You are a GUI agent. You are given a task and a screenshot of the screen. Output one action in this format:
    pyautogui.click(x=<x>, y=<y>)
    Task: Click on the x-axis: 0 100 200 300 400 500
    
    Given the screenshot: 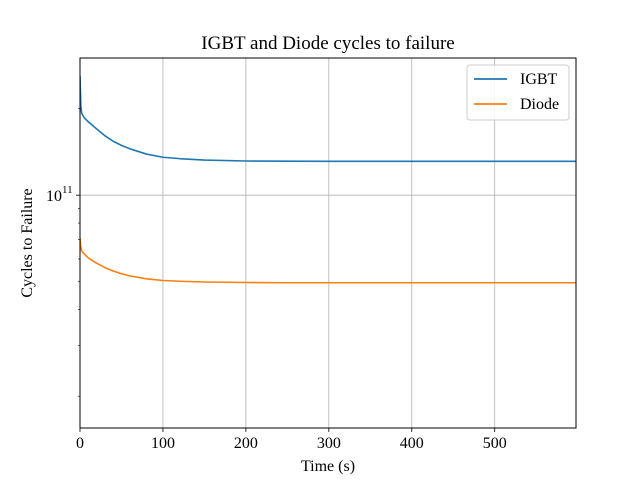 What is the action you would take?
    pyautogui.click(x=291, y=440)
    